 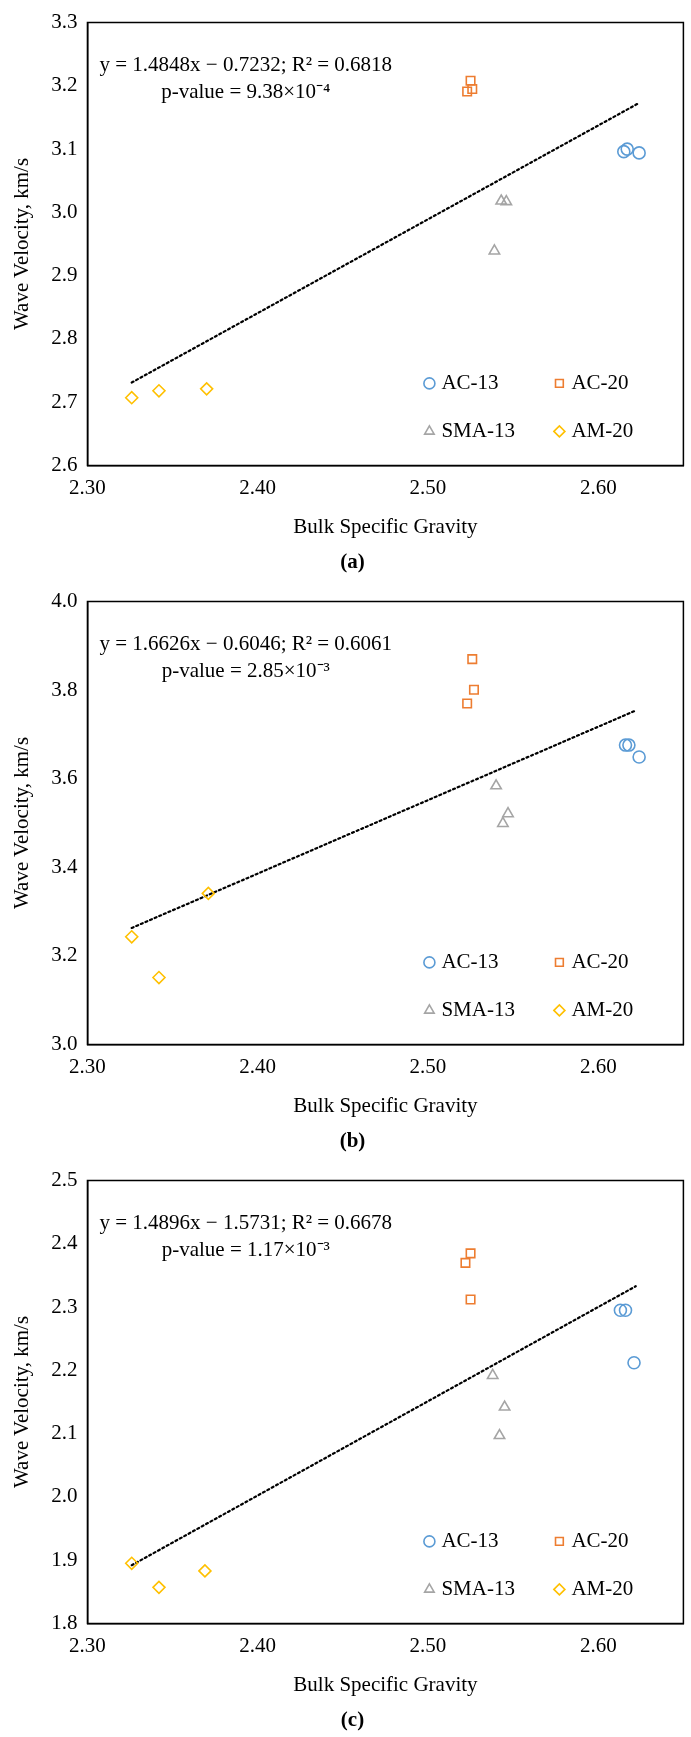 What do you see at coordinates (64, 337) in the screenshot?
I see `y-tick-label: 2.8` at bounding box center [64, 337].